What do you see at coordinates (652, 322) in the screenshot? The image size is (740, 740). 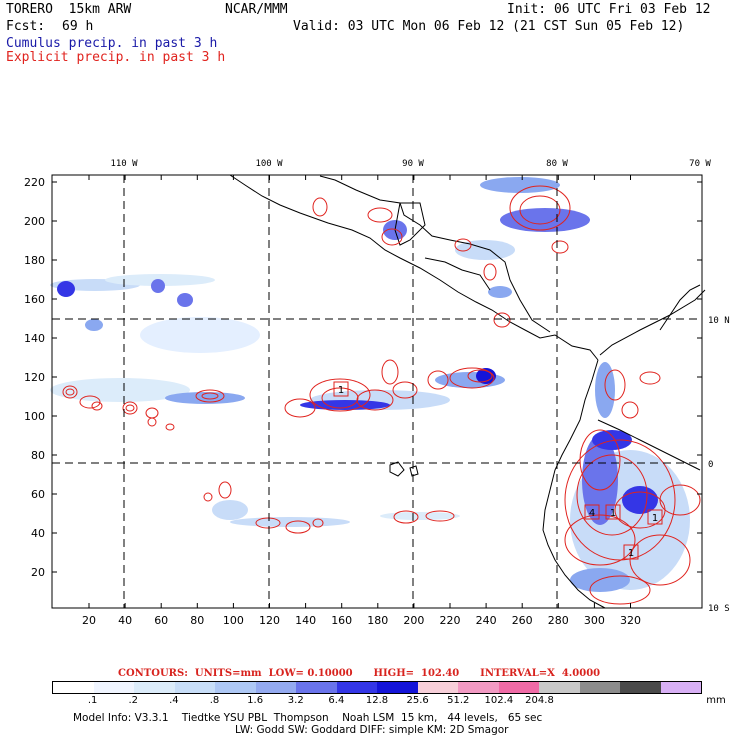 I see `coastline-north-sa` at bounding box center [652, 322].